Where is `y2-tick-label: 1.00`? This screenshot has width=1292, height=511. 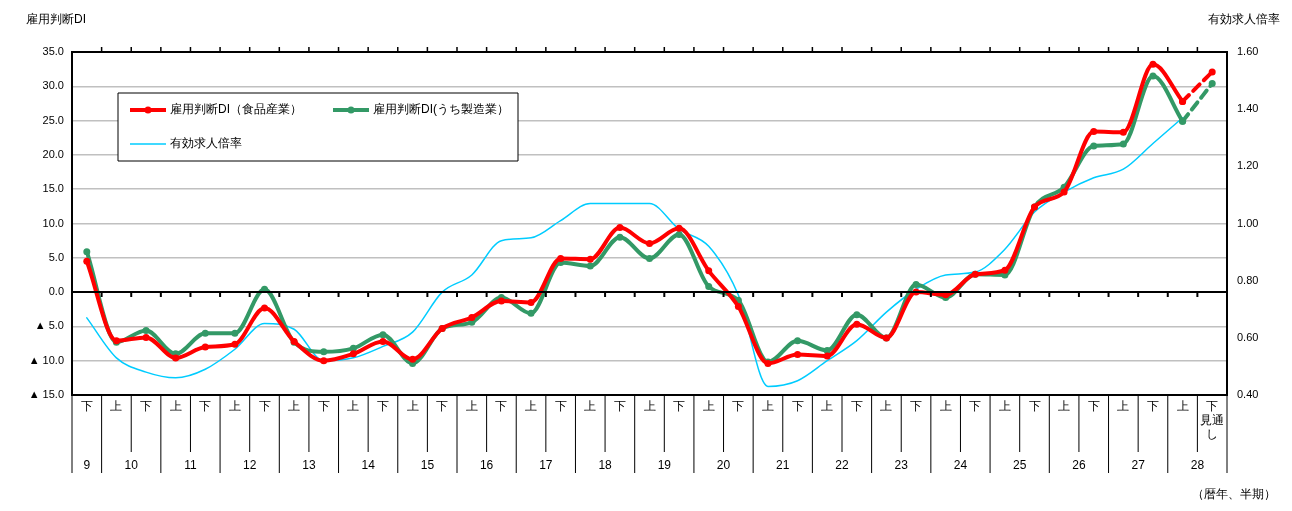
y2-tick-label: 1.00 is located at coordinates (1248, 222).